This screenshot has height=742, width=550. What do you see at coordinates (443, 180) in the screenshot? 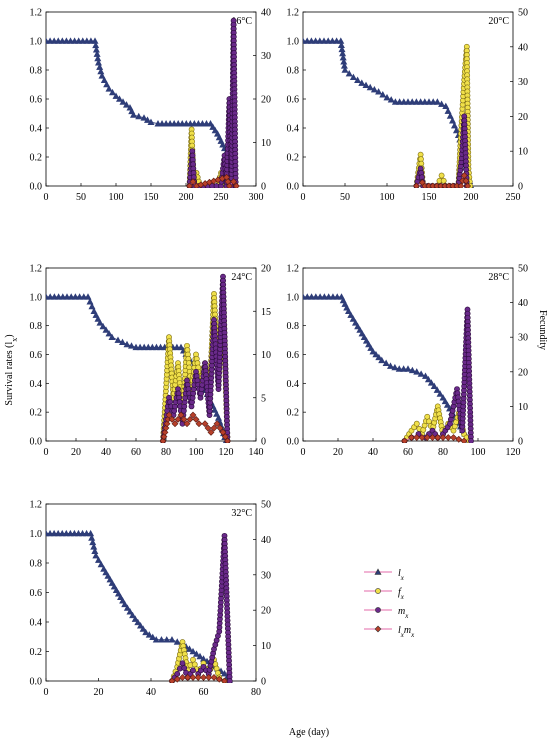
I see `fx-series-point` at bounding box center [443, 180].